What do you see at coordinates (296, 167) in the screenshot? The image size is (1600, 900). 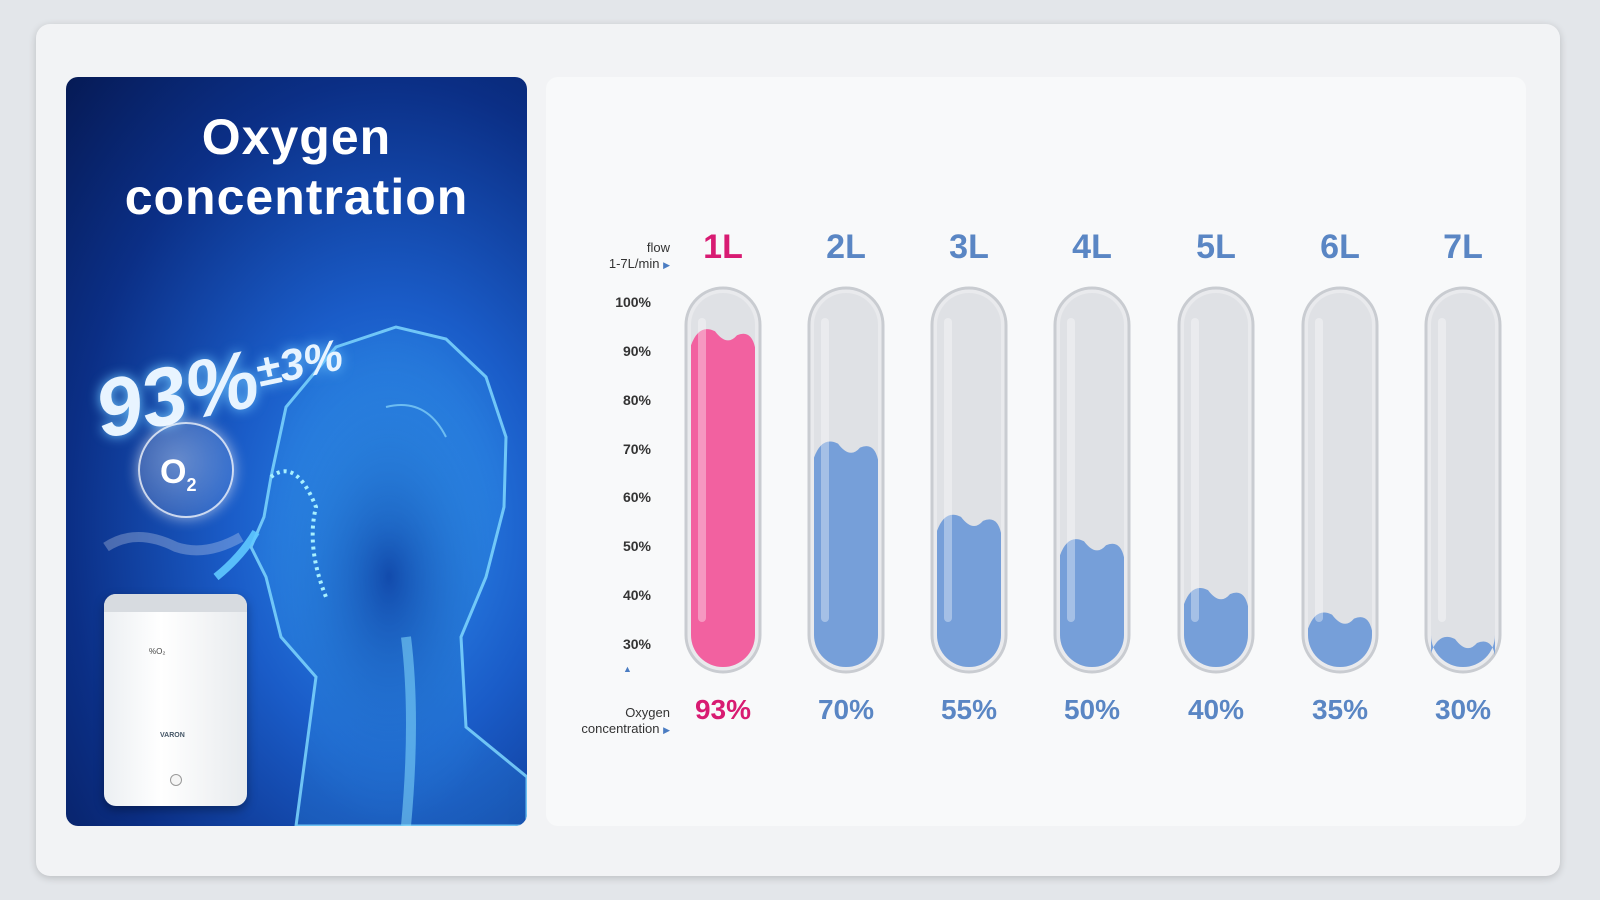 I see `hero-title: Oxygen concentration` at bounding box center [296, 167].